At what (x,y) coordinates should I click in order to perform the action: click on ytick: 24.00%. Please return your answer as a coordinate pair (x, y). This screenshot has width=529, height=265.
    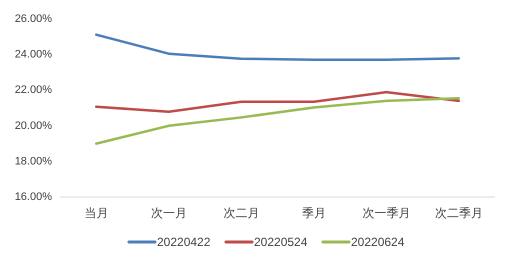
    Looking at the image, I should click on (33, 54).